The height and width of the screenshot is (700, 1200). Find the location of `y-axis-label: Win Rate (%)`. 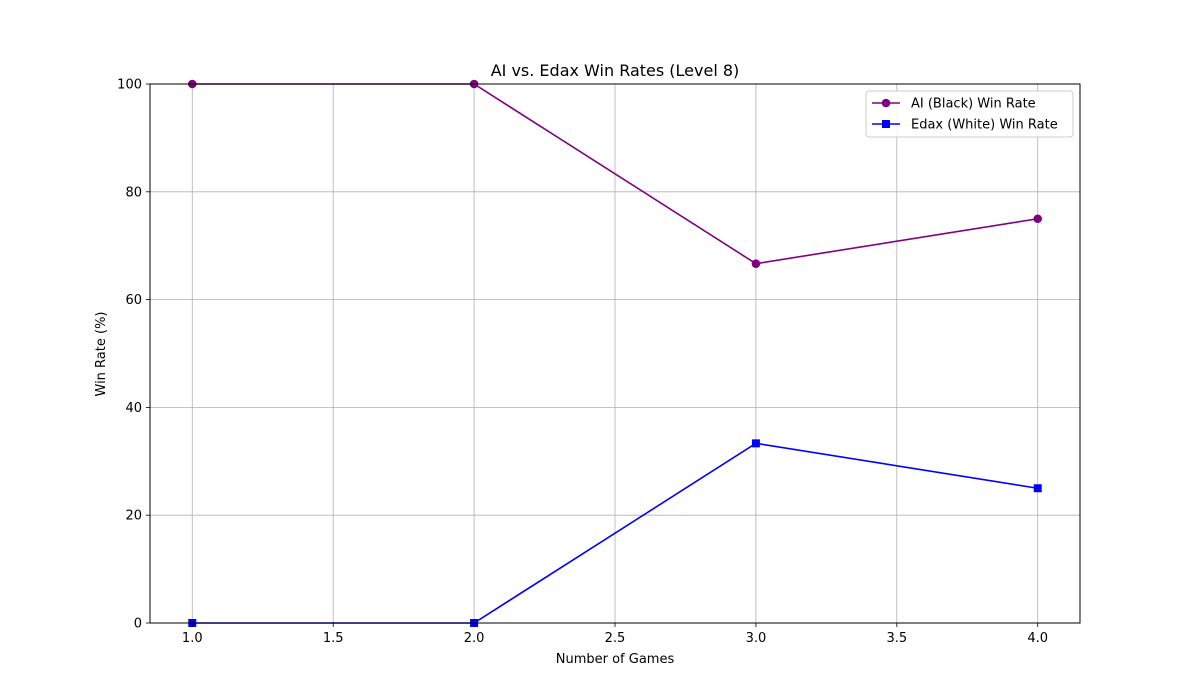

y-axis-label: Win Rate (%) is located at coordinates (101, 354).